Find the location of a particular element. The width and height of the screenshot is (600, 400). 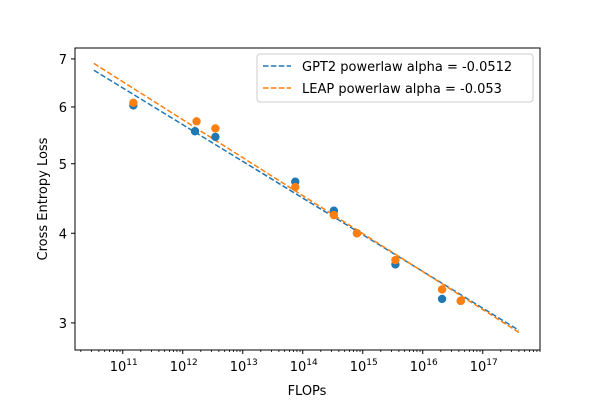

legend-box is located at coordinates (395, 78).